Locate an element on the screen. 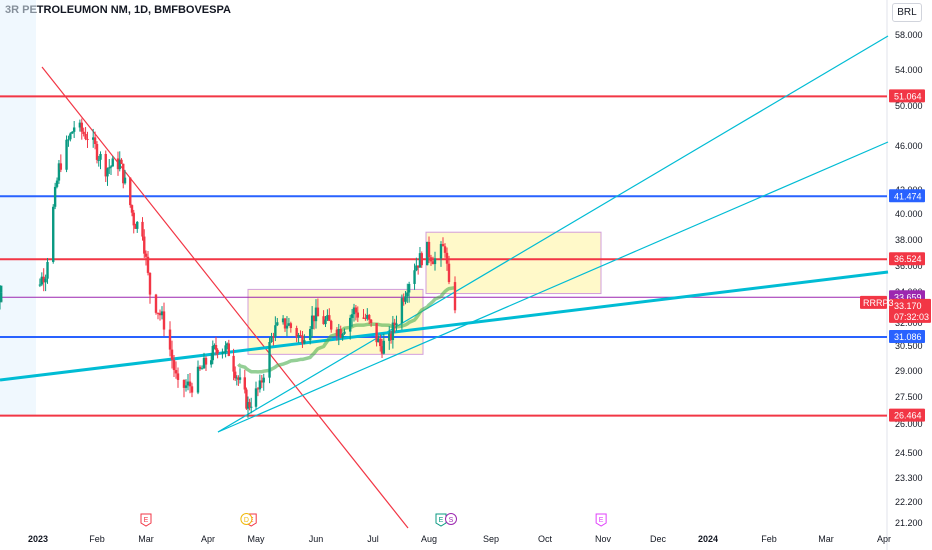 The image size is (932, 550). price-level-tag: 41.474 is located at coordinates (908, 196).